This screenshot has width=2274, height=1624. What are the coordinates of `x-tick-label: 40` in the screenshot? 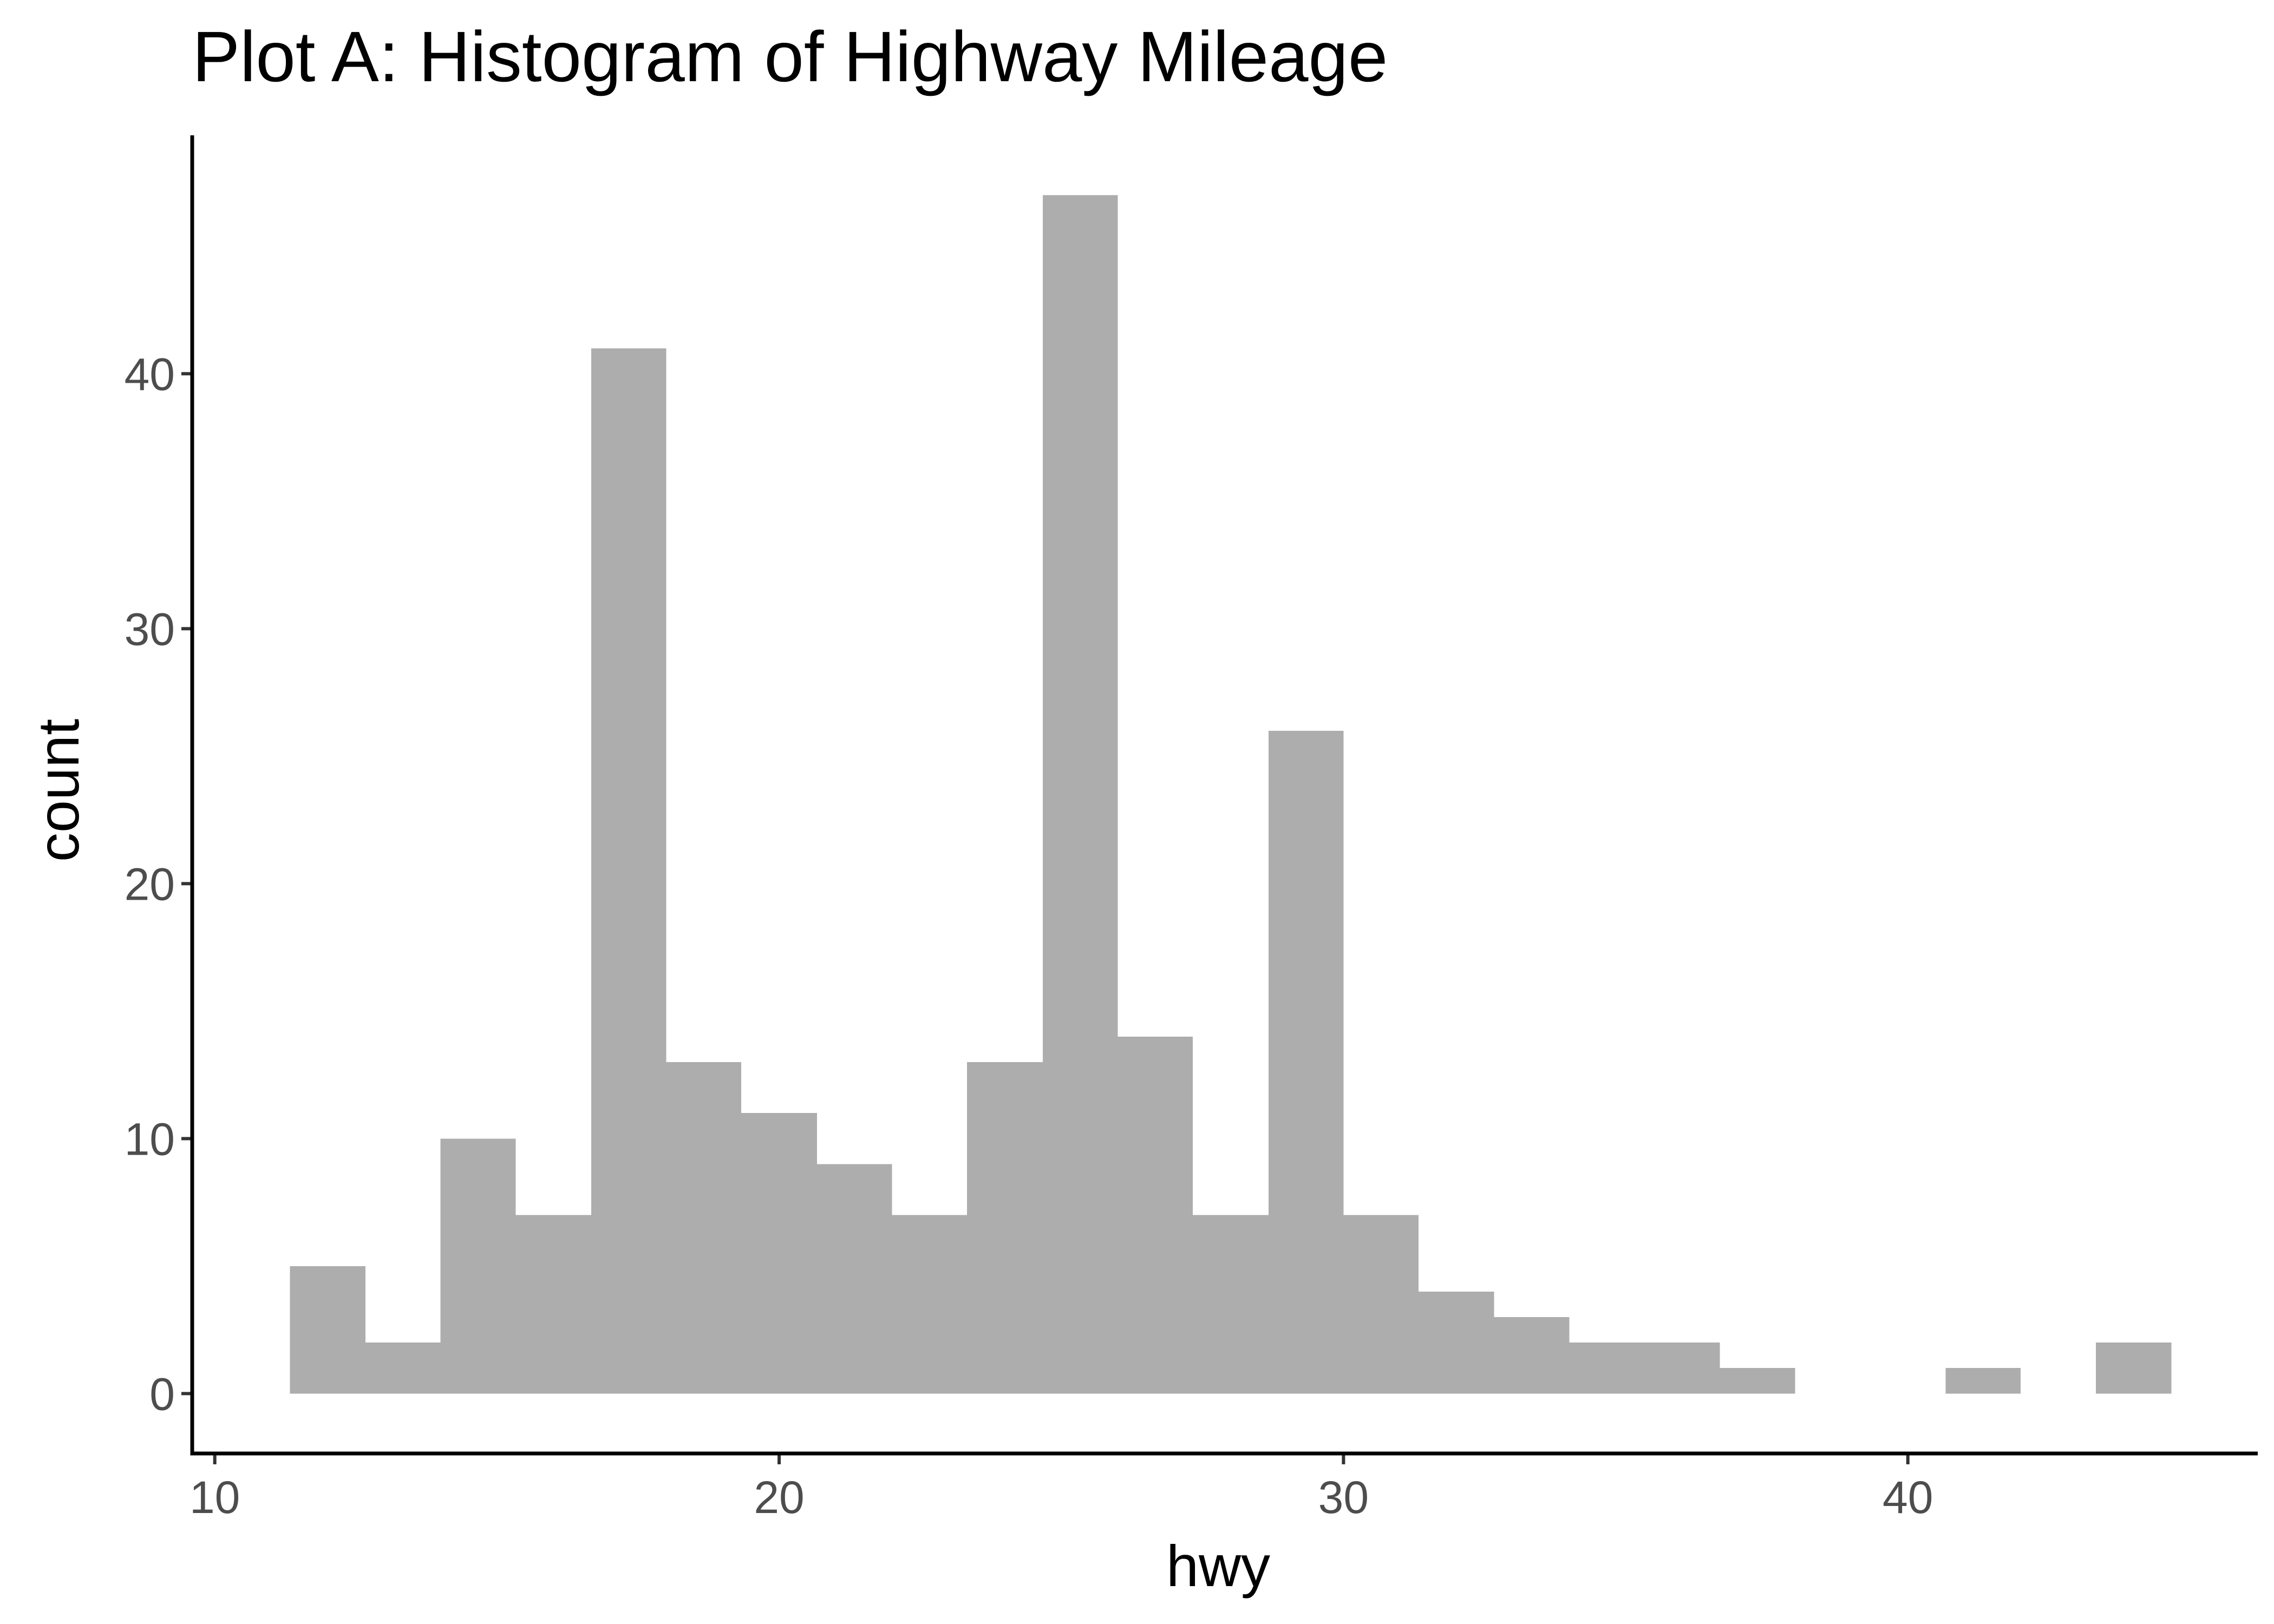 It's located at (1908, 1498).